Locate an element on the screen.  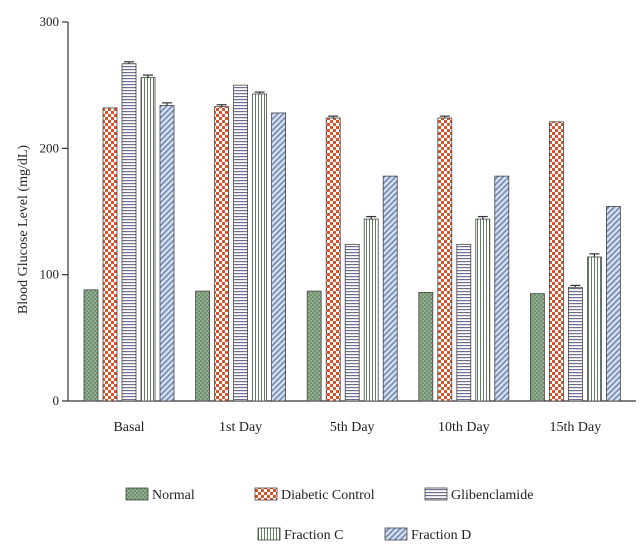
legend-item: Diabetic Control is located at coordinates (314, 495).